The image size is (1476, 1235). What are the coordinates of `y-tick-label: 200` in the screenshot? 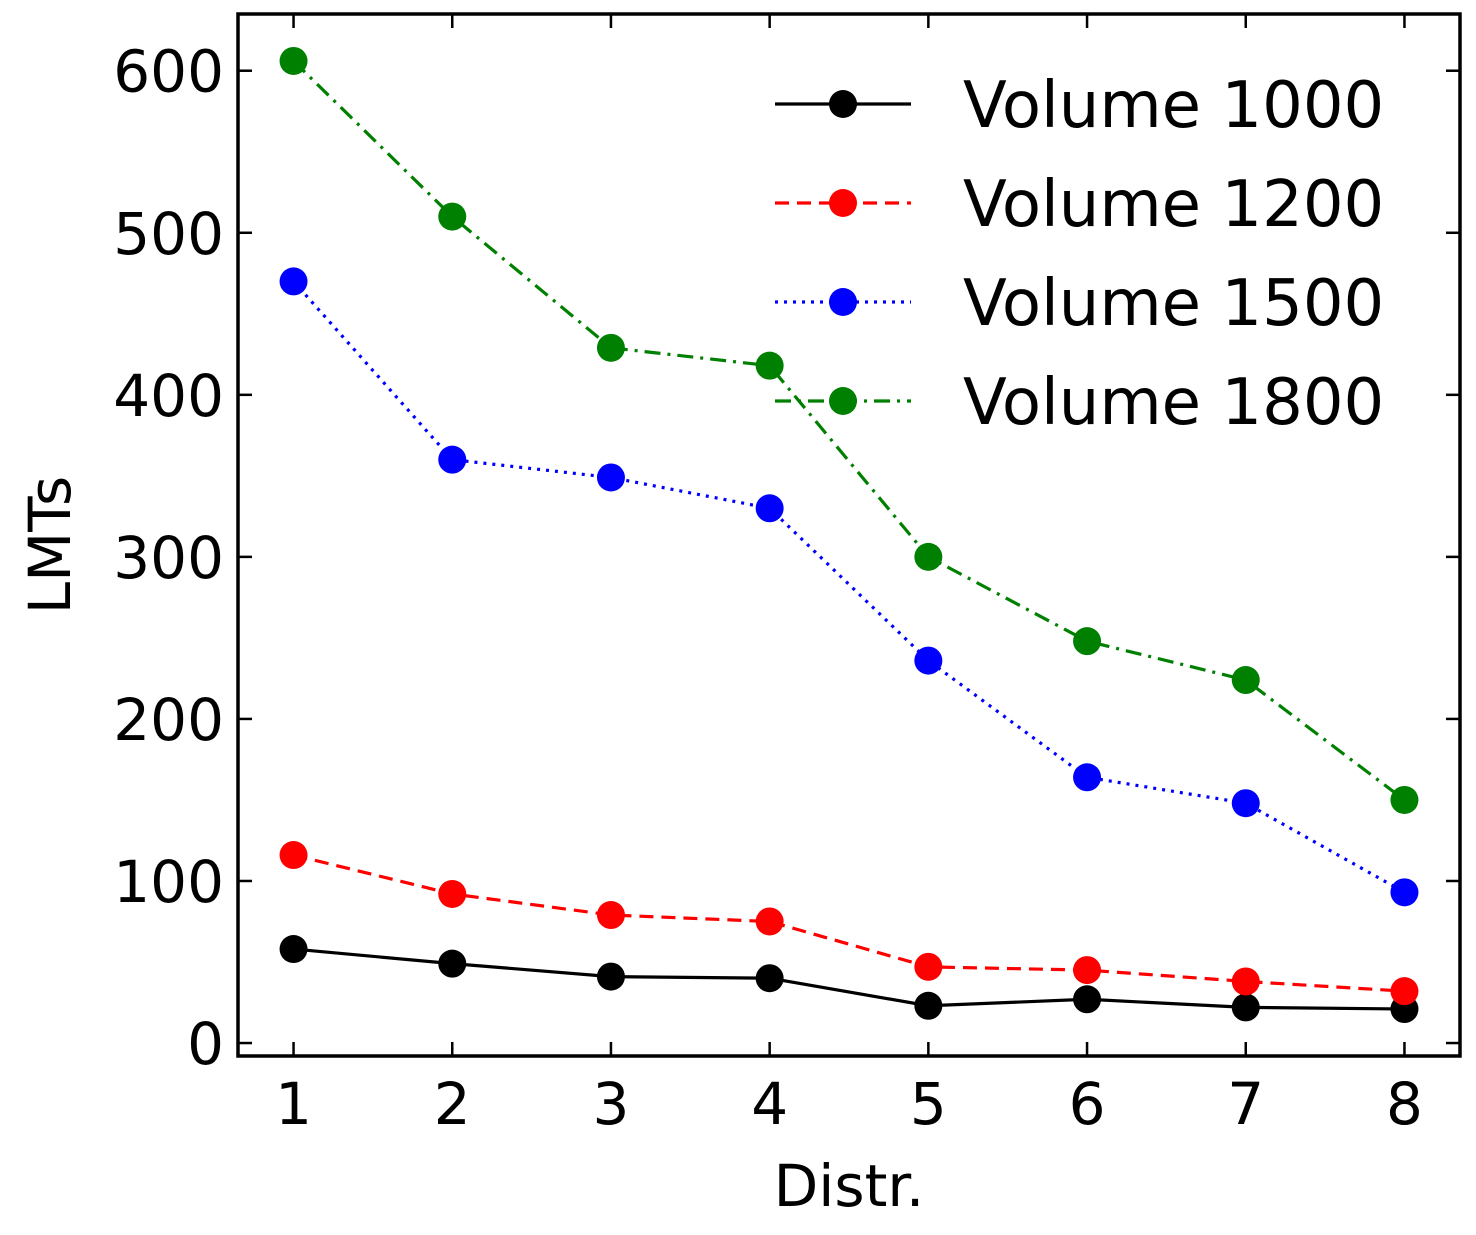 It's located at (168, 720).